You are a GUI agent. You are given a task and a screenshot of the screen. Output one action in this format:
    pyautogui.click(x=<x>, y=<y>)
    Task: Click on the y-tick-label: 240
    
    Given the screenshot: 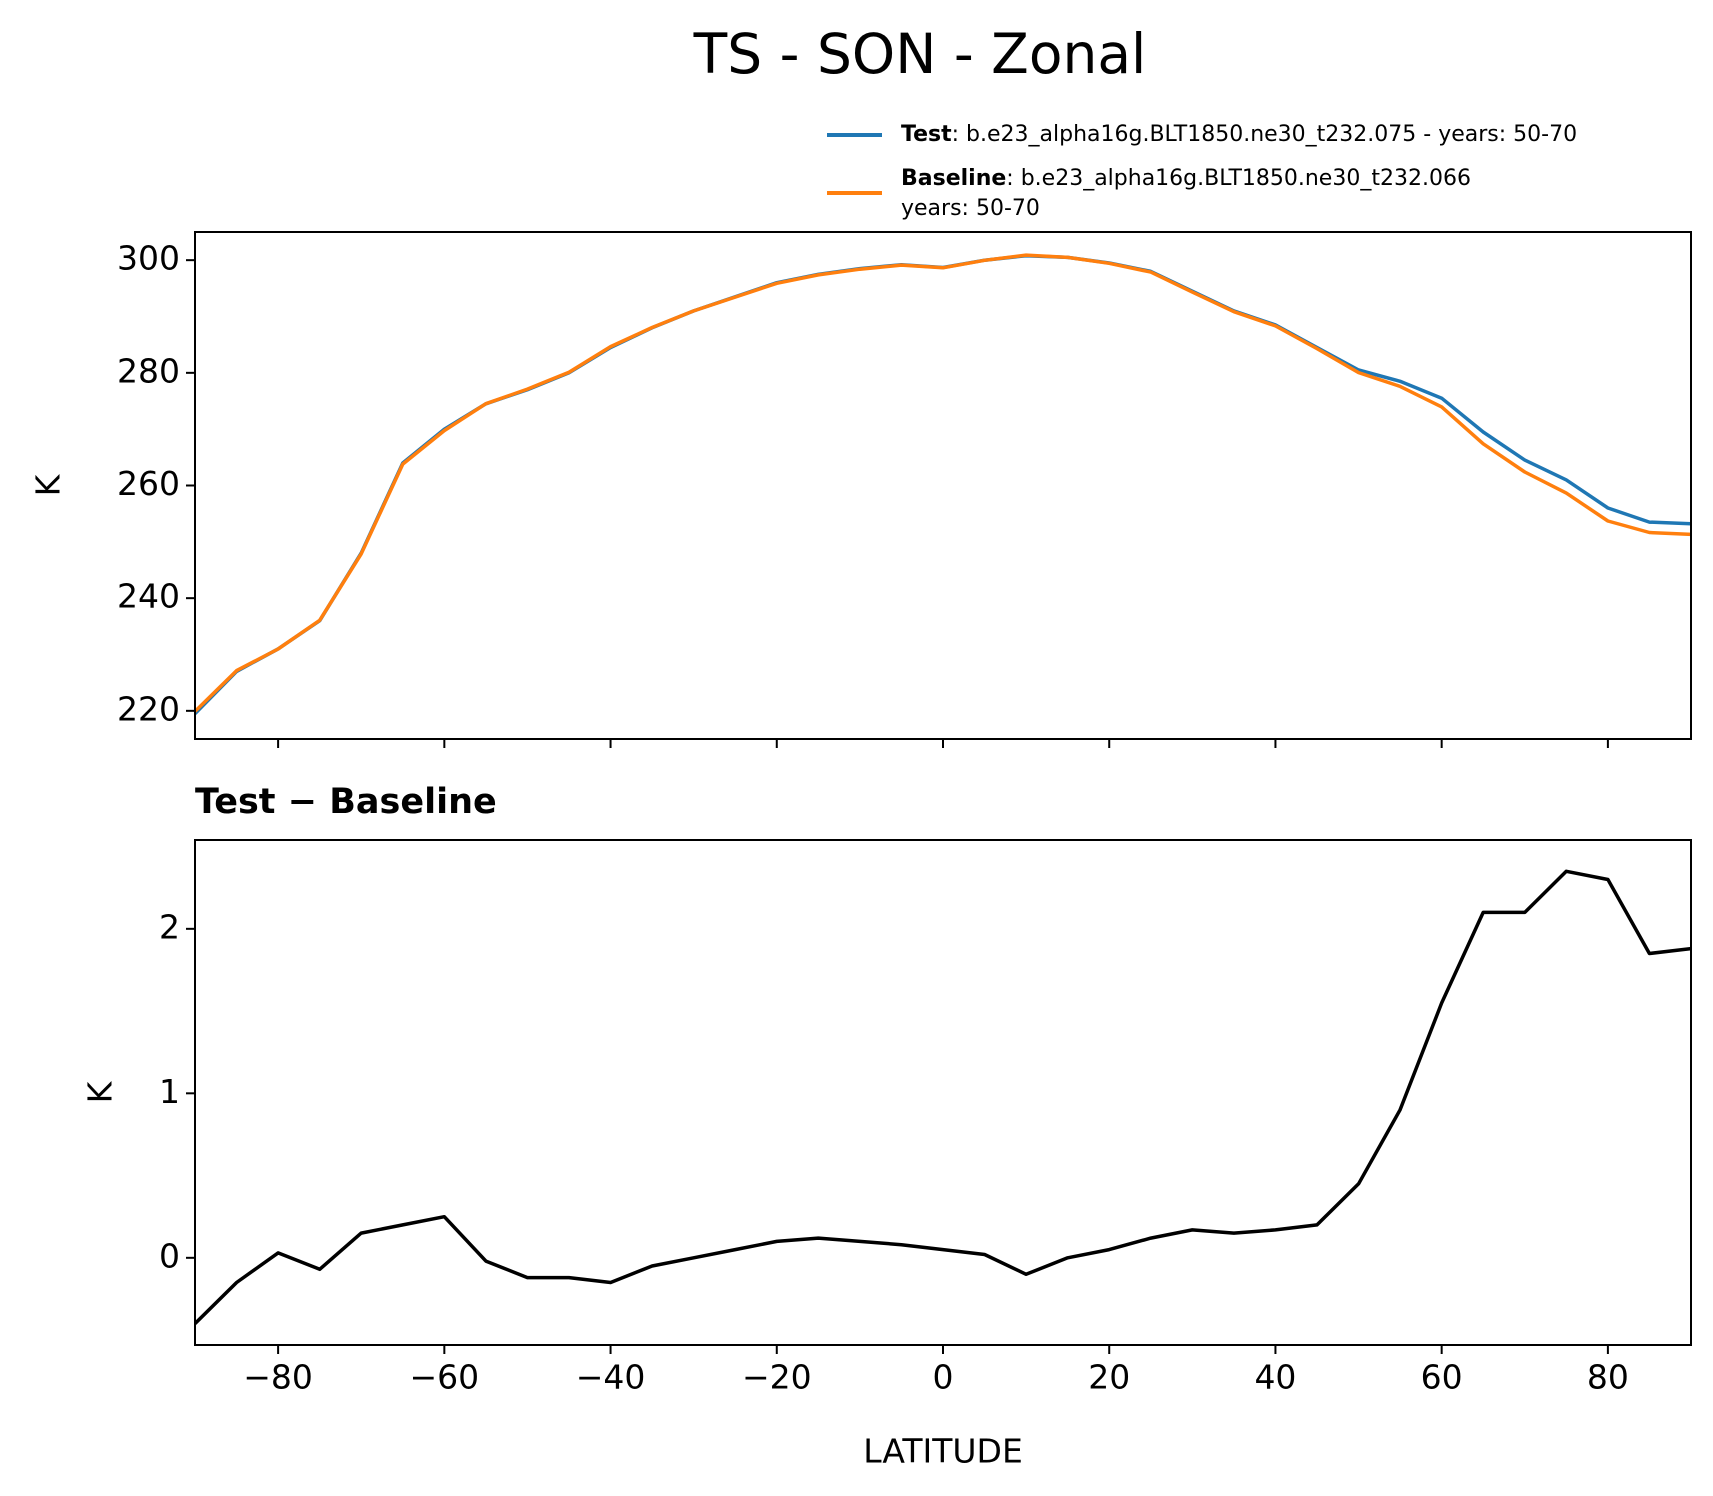 What is the action you would take?
    pyautogui.click(x=148, y=596)
    